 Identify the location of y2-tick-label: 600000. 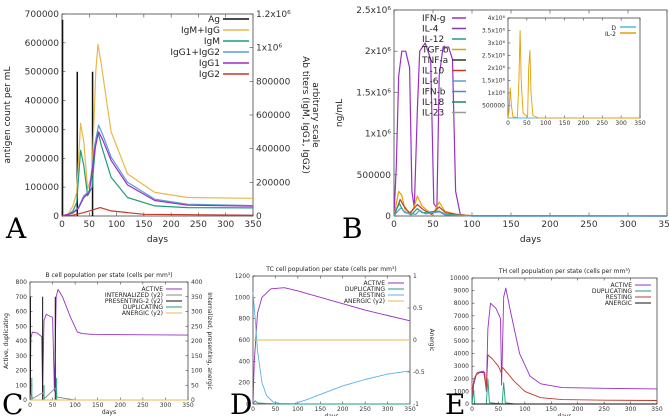
(273, 116).